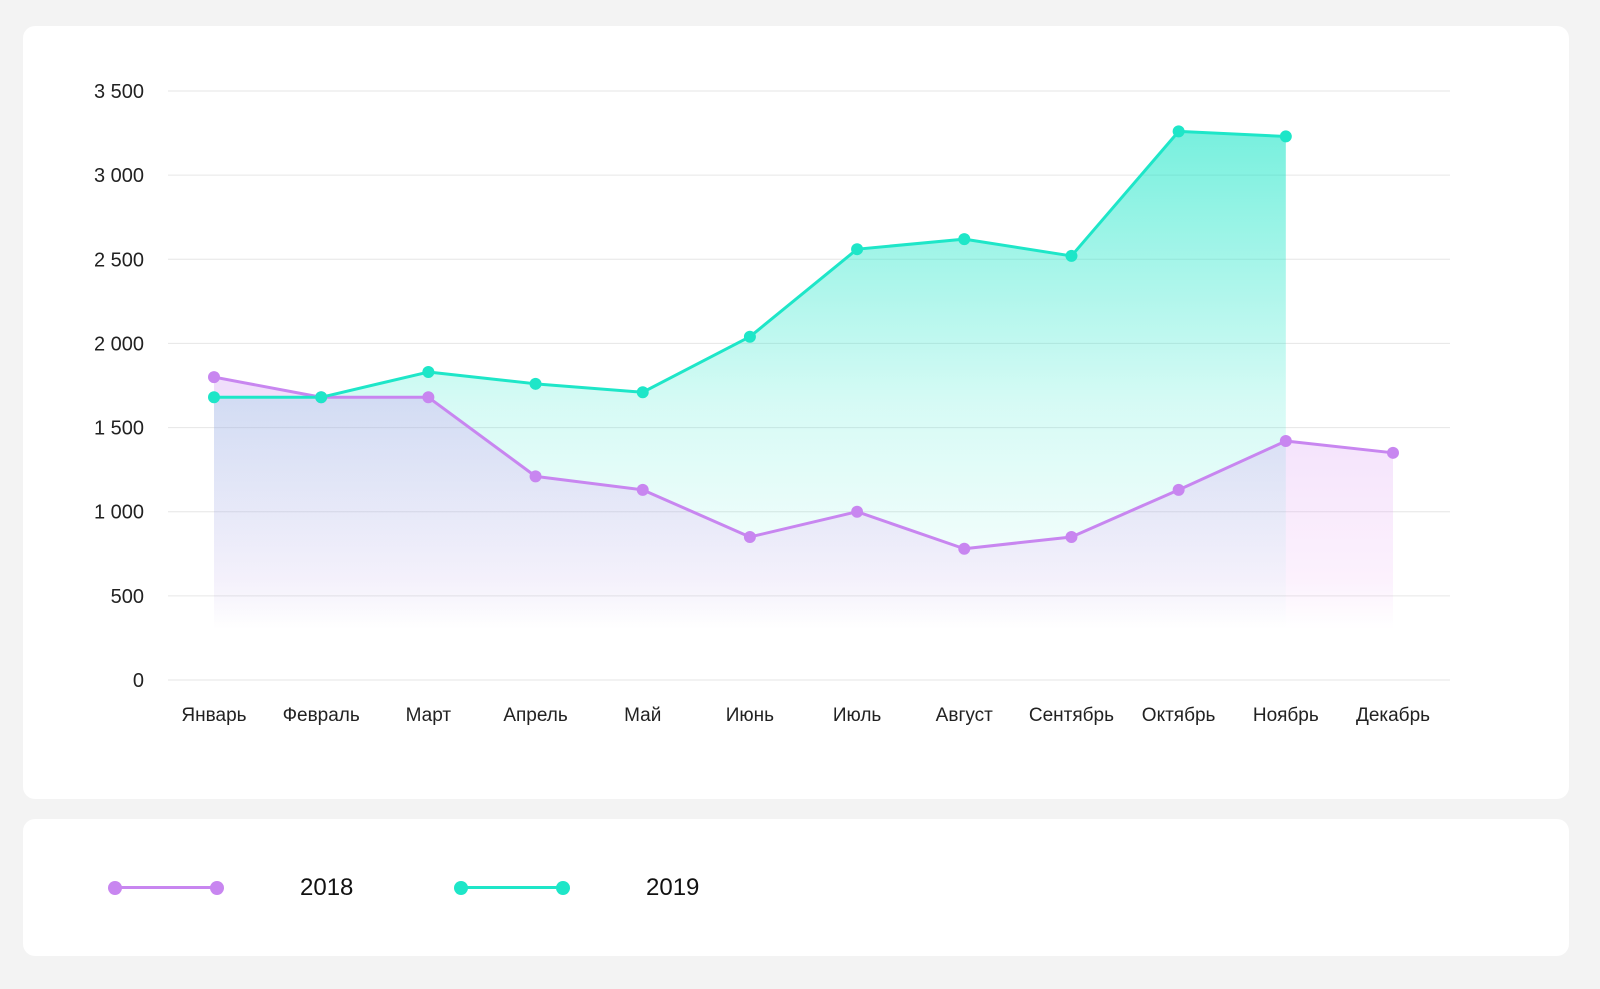  What do you see at coordinates (119, 429) in the screenshot?
I see `y-tick-label: 1 500` at bounding box center [119, 429].